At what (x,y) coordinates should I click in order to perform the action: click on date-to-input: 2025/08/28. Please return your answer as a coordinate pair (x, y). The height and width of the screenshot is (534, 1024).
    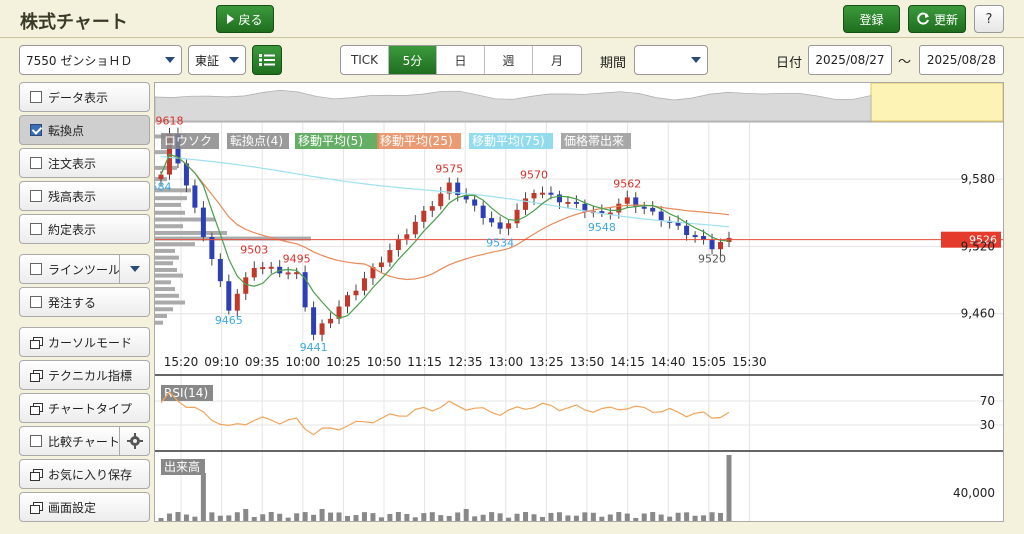
    Looking at the image, I should click on (961, 60).